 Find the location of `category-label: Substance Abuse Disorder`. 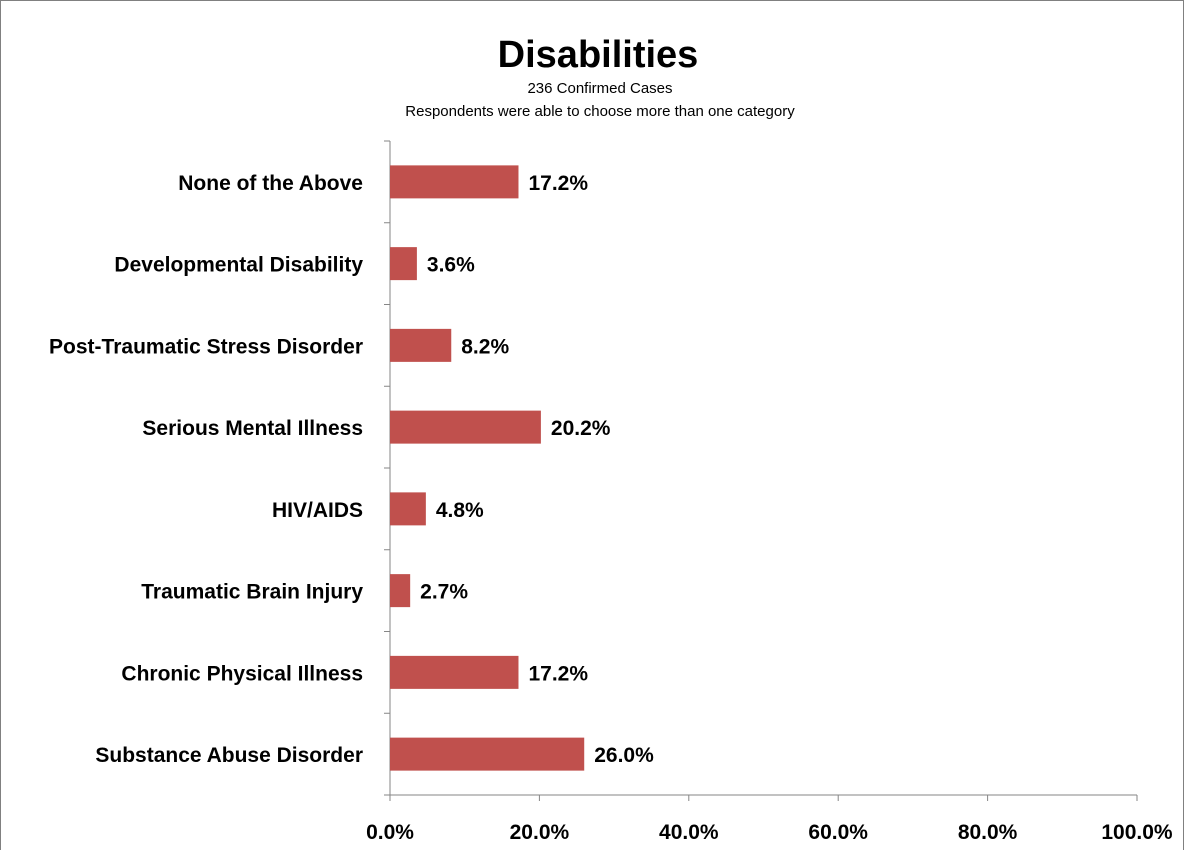

category-label: Substance Abuse Disorder is located at coordinates (229, 755).